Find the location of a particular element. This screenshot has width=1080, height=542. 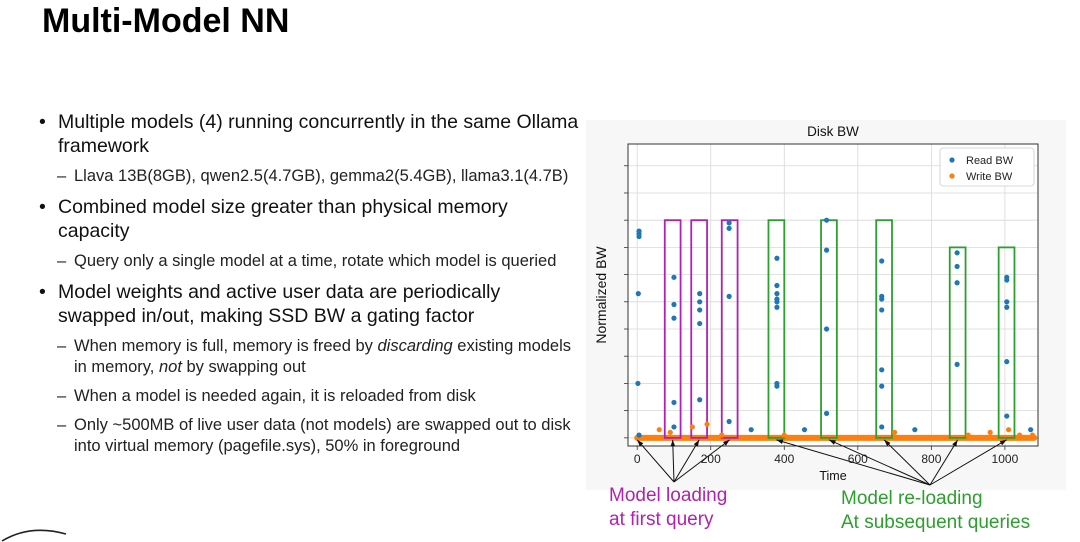

x-tick-label: 400 is located at coordinates (784, 459).